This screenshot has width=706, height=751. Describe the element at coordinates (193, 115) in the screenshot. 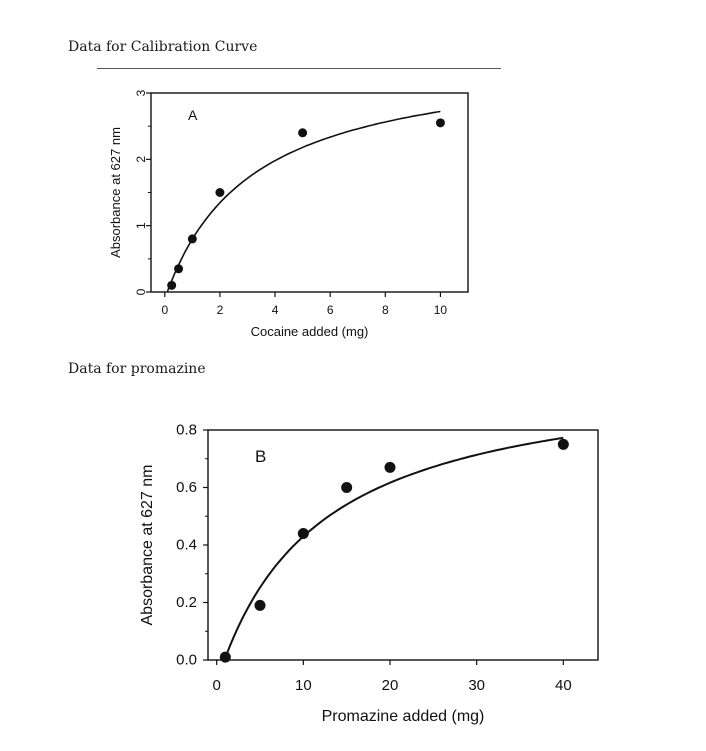

I see `panel-label: A` at that location.